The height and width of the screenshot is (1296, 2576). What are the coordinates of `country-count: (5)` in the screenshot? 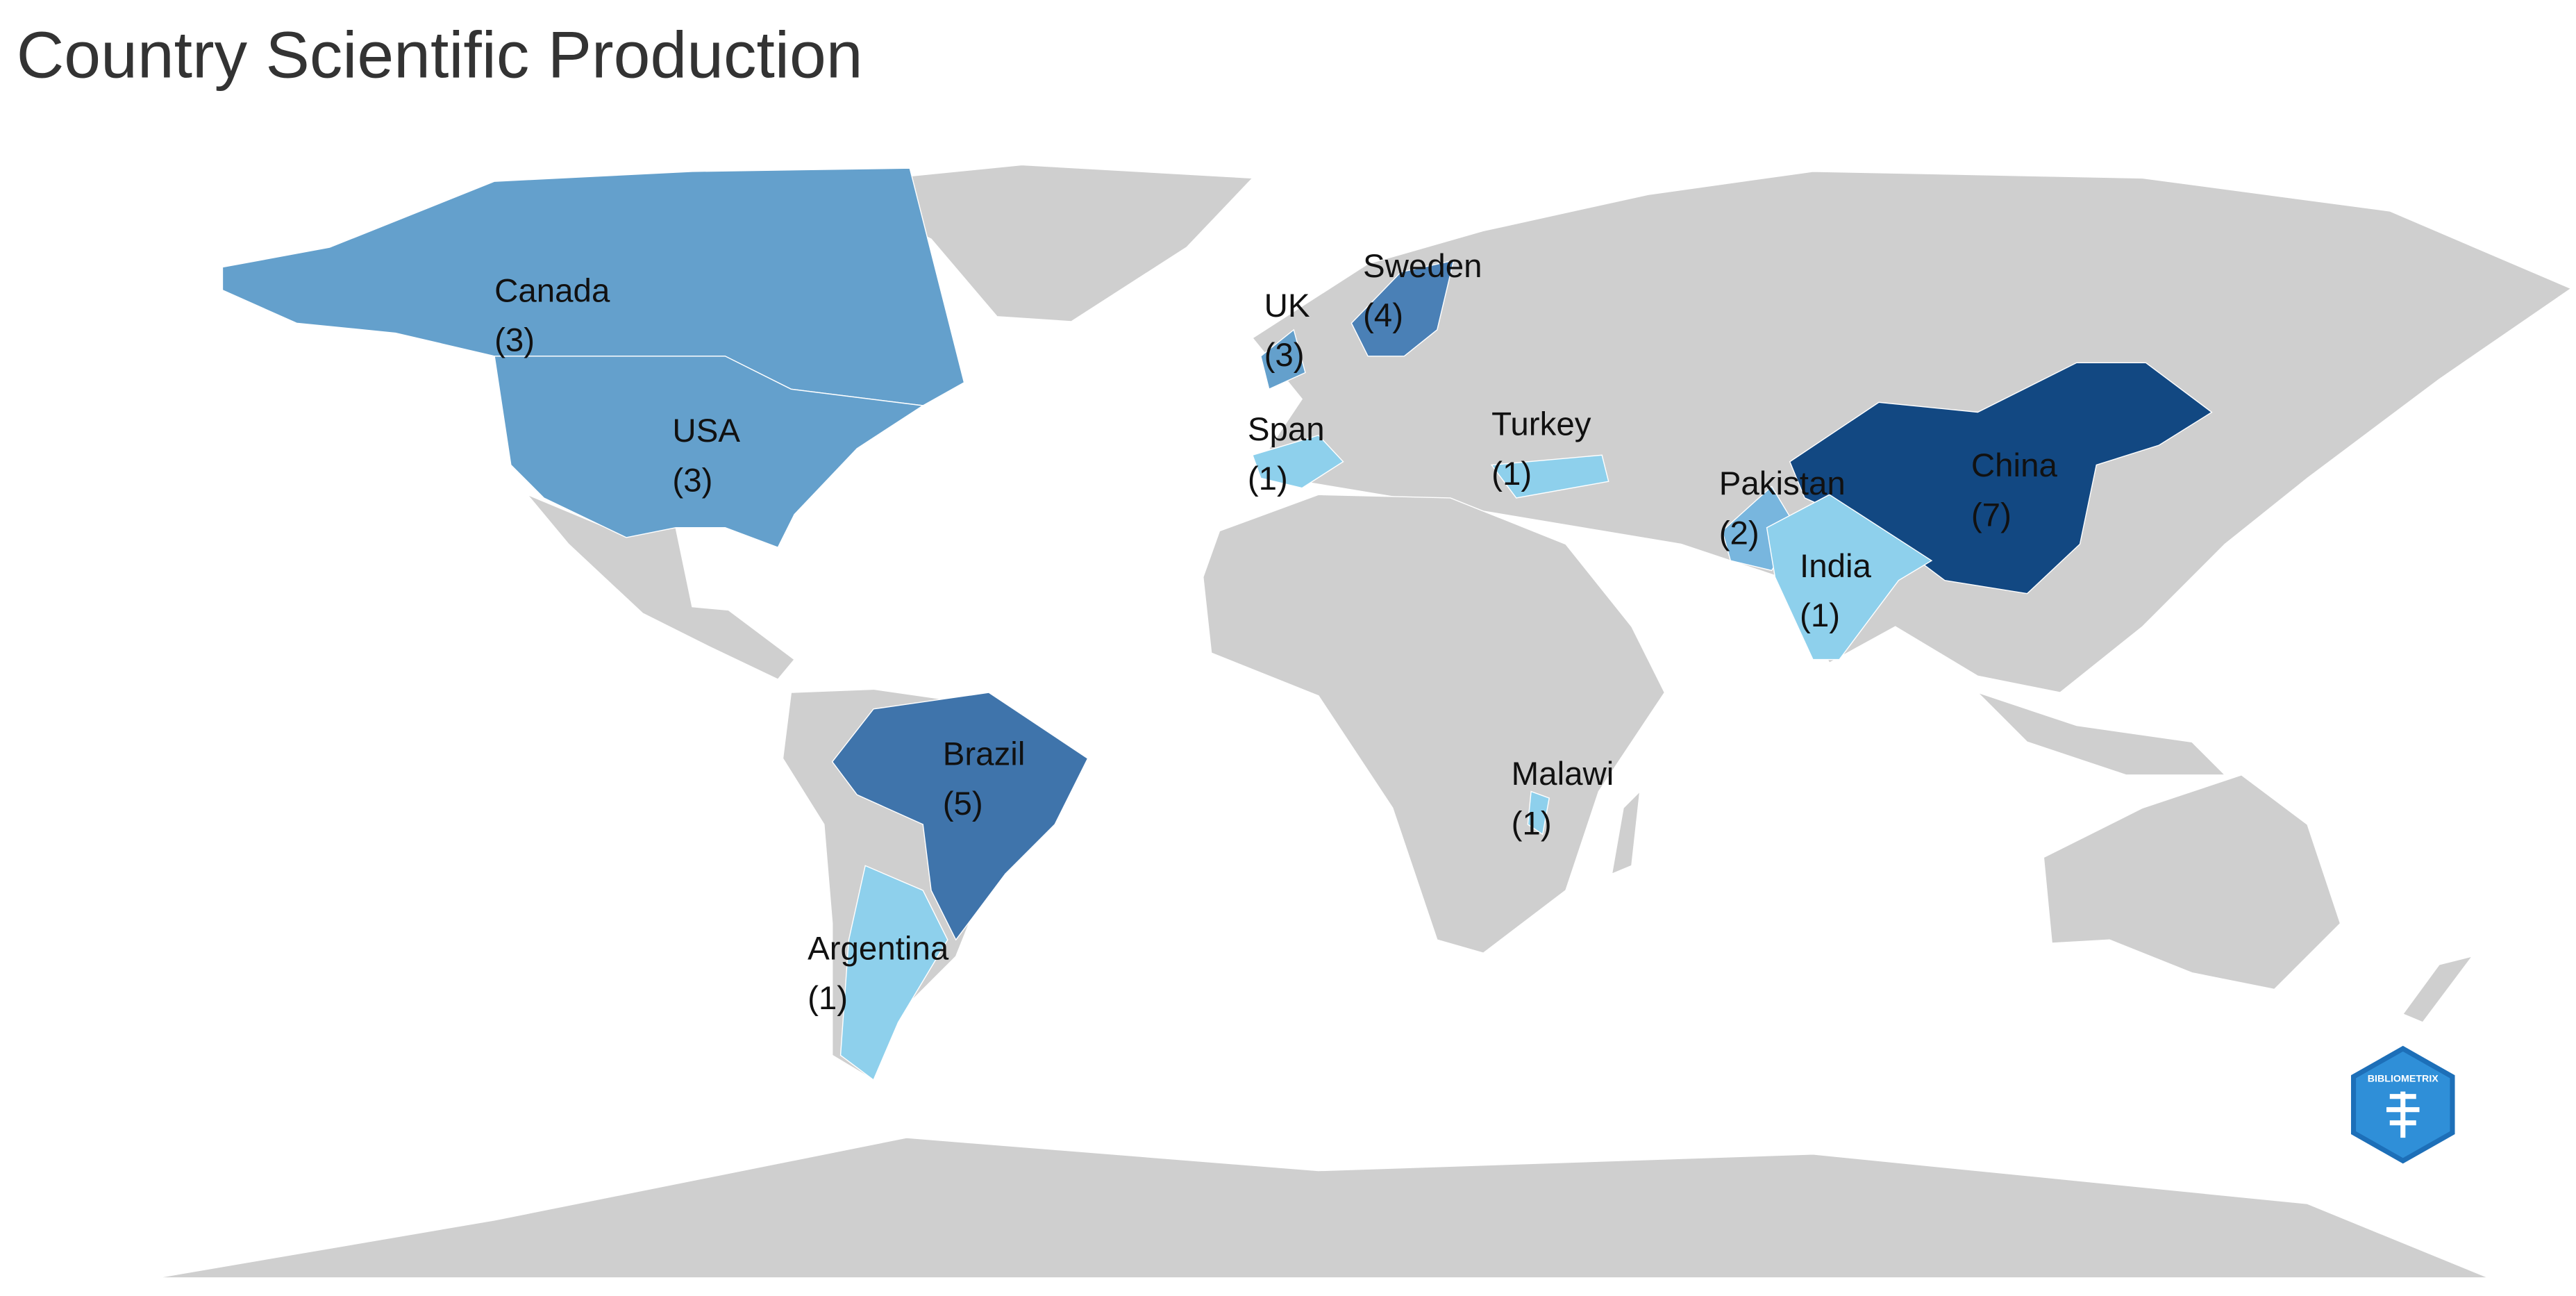 It's located at (963, 804).